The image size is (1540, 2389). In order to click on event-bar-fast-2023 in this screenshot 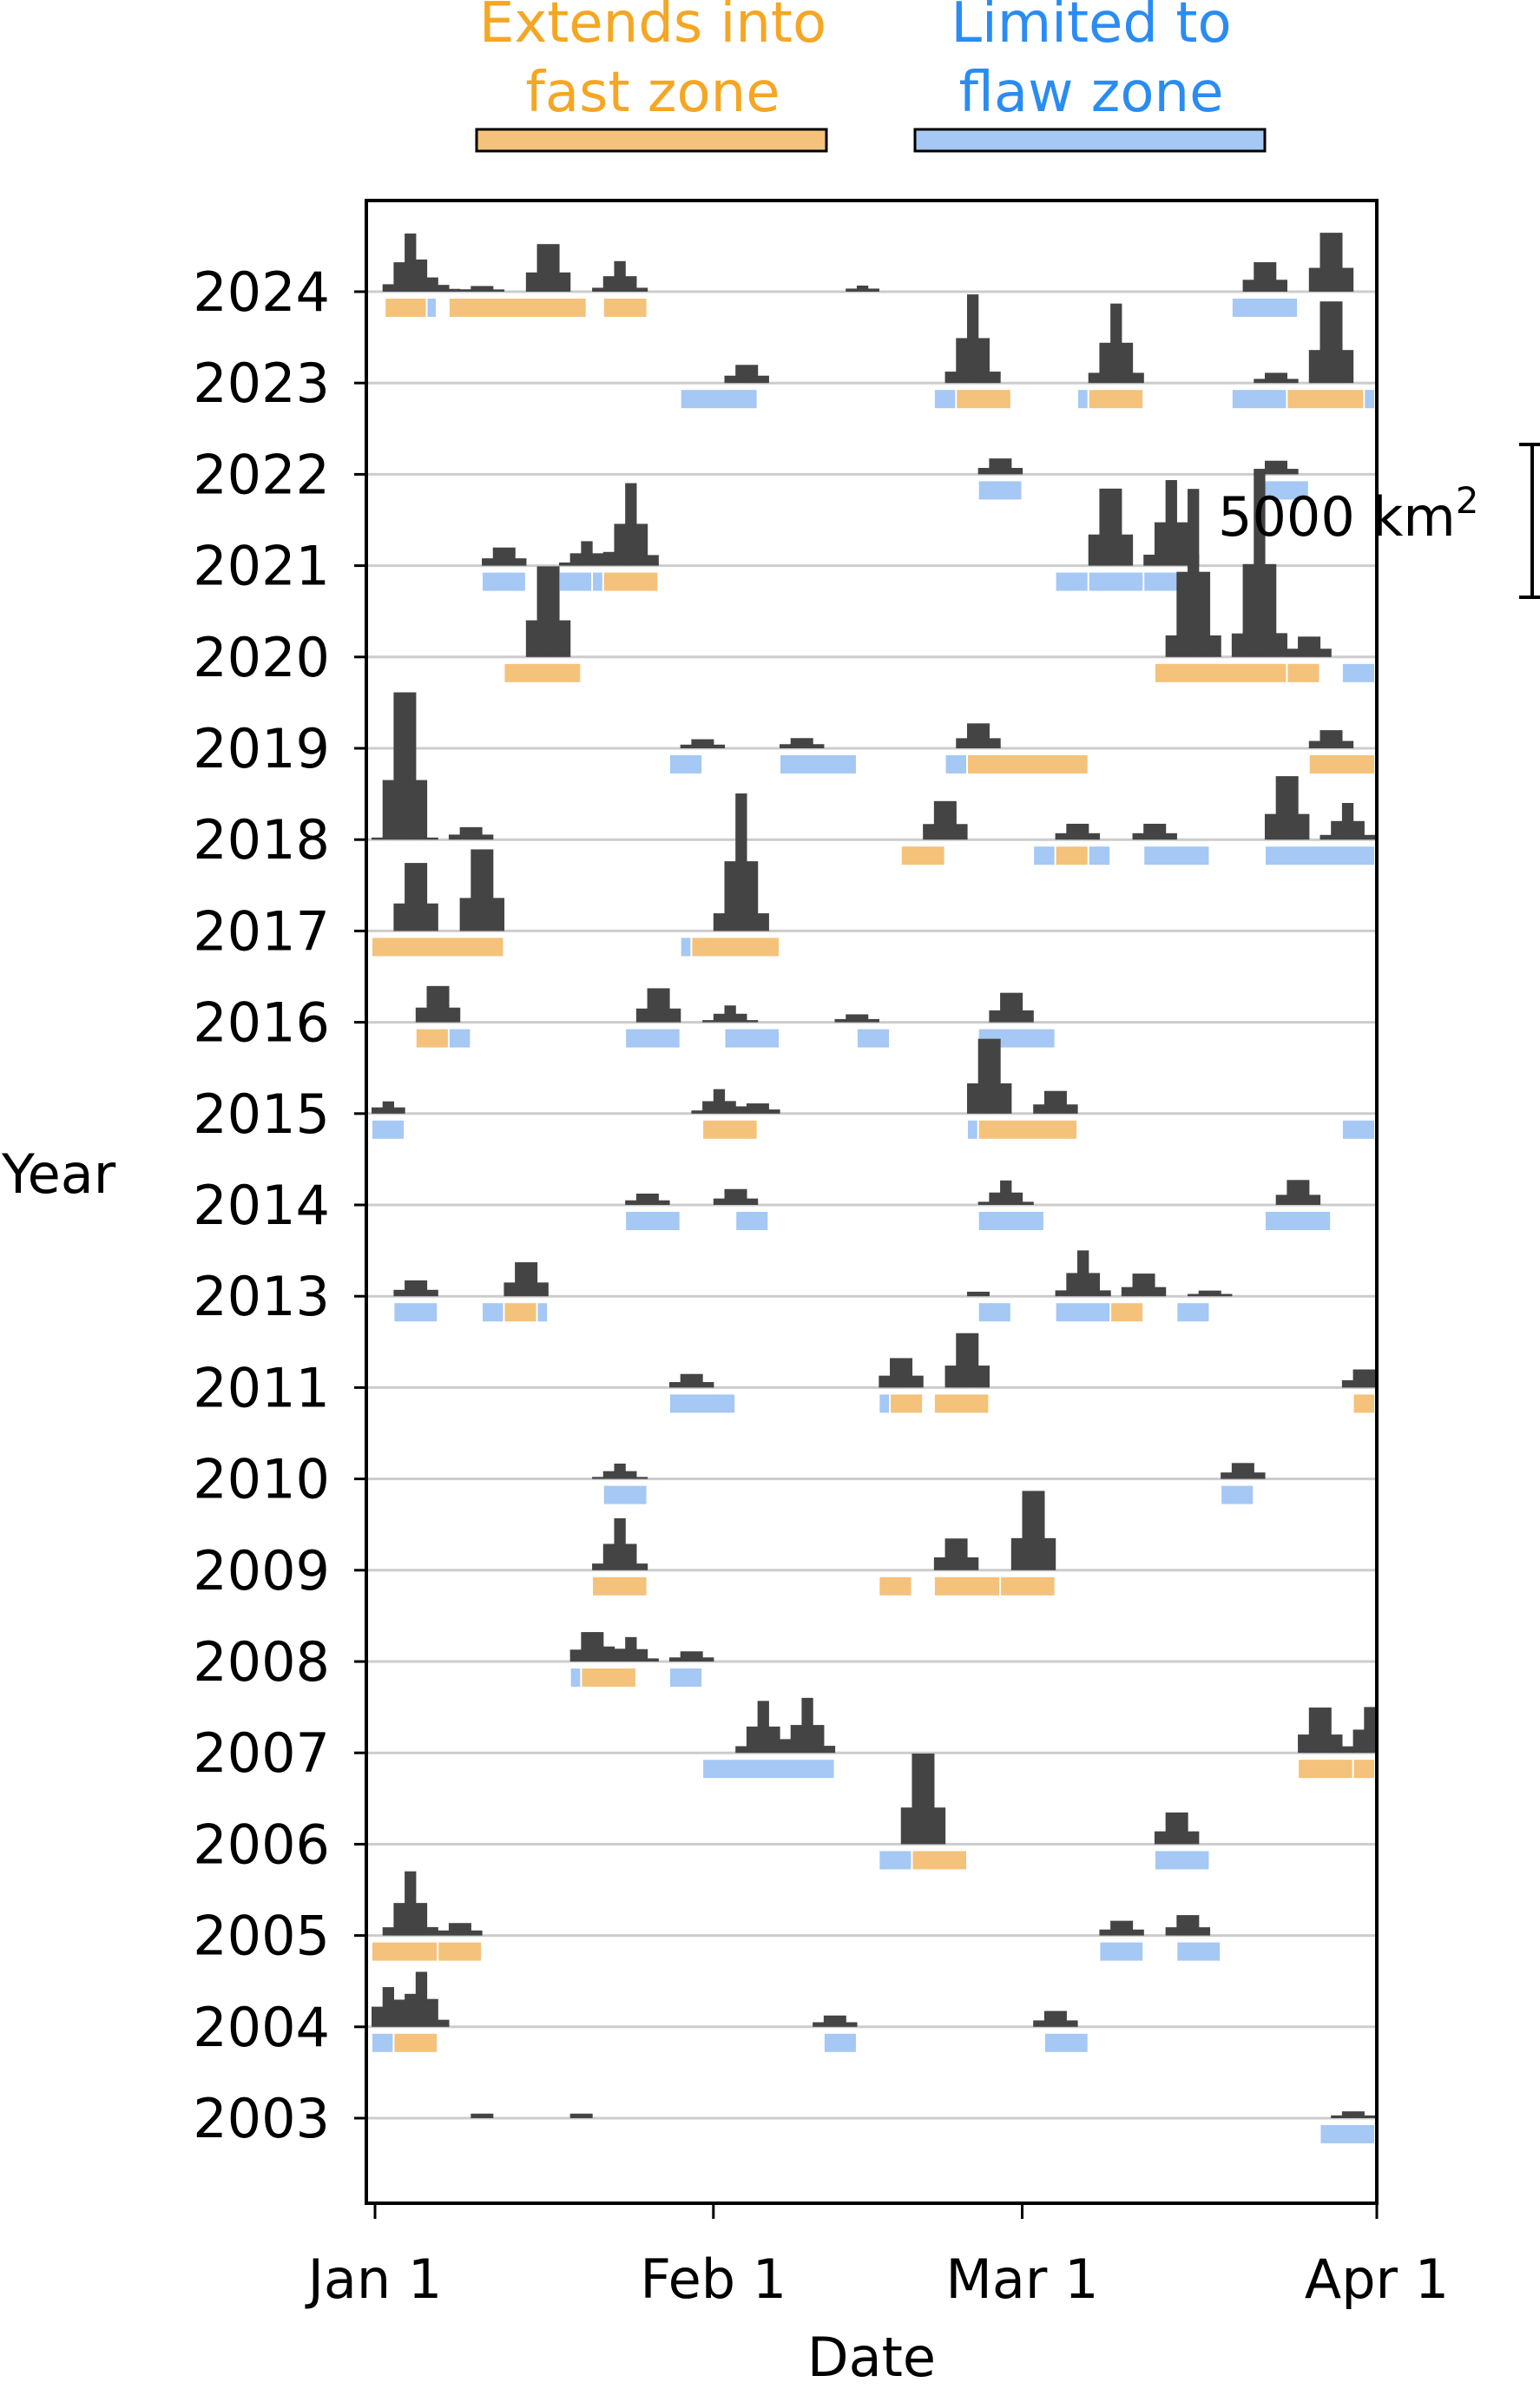, I will do `click(1116, 399)`.